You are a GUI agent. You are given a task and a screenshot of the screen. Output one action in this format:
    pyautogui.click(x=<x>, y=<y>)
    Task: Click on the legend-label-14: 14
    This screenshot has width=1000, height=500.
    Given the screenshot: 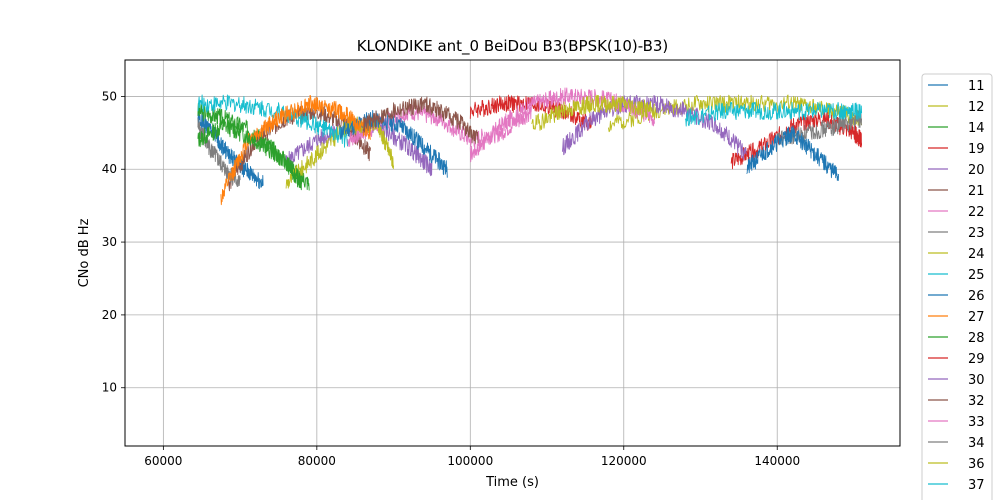 What is the action you would take?
    pyautogui.click(x=976, y=128)
    